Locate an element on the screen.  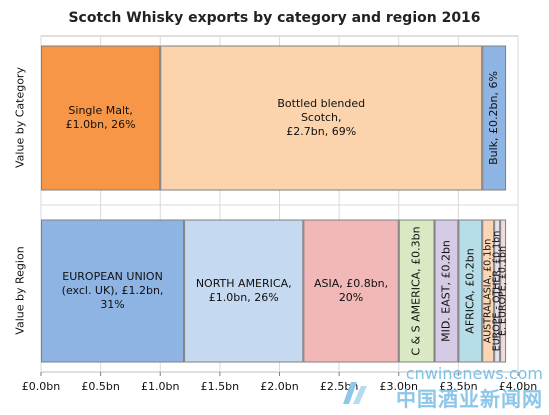
y-category-label: Value by Region is located at coordinates (20, 290).